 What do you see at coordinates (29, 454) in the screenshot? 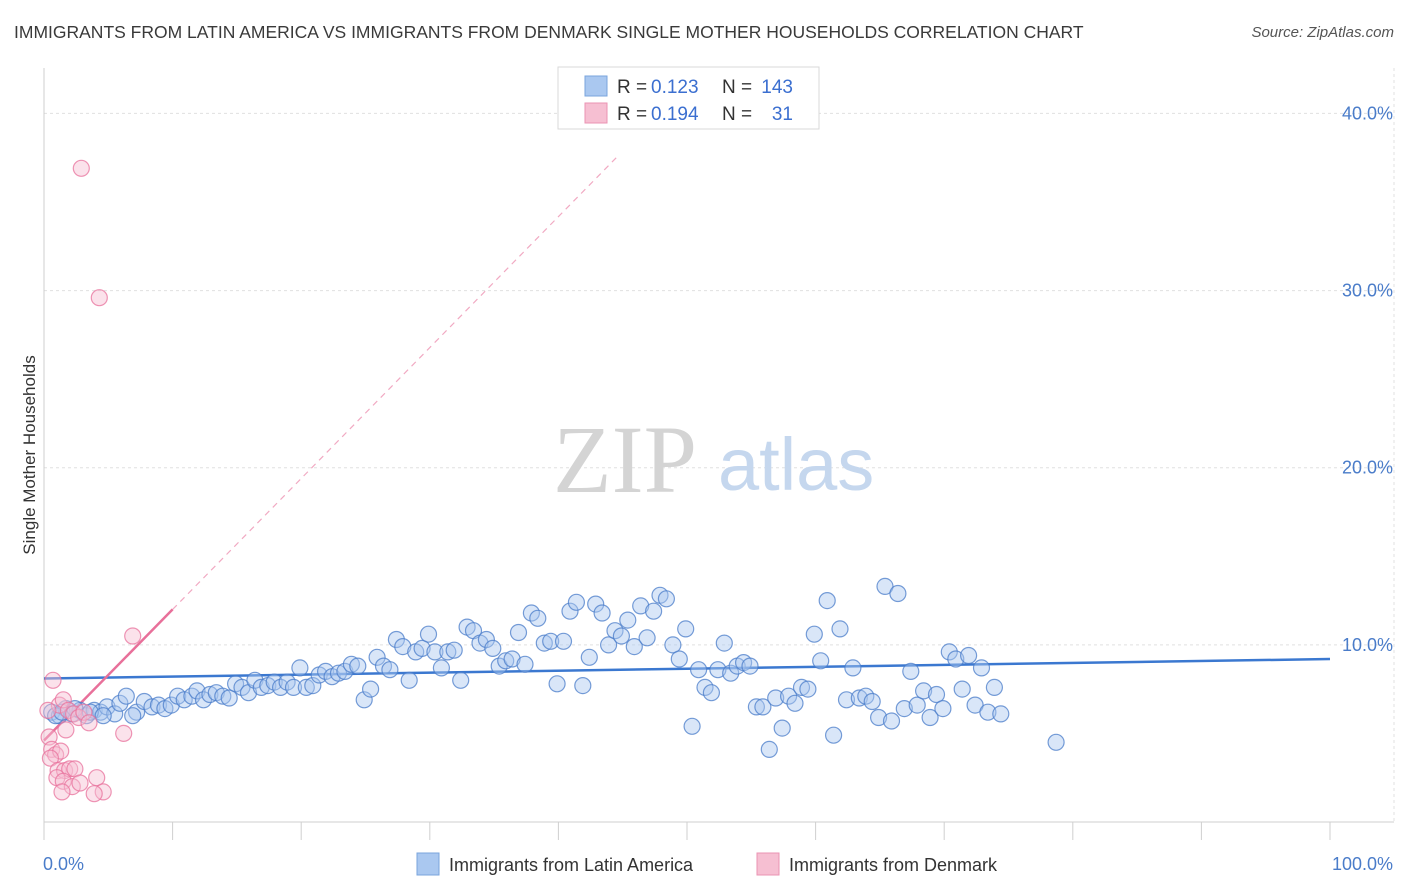
I see `y-axis-label: Single Mother Households` at bounding box center [29, 454].